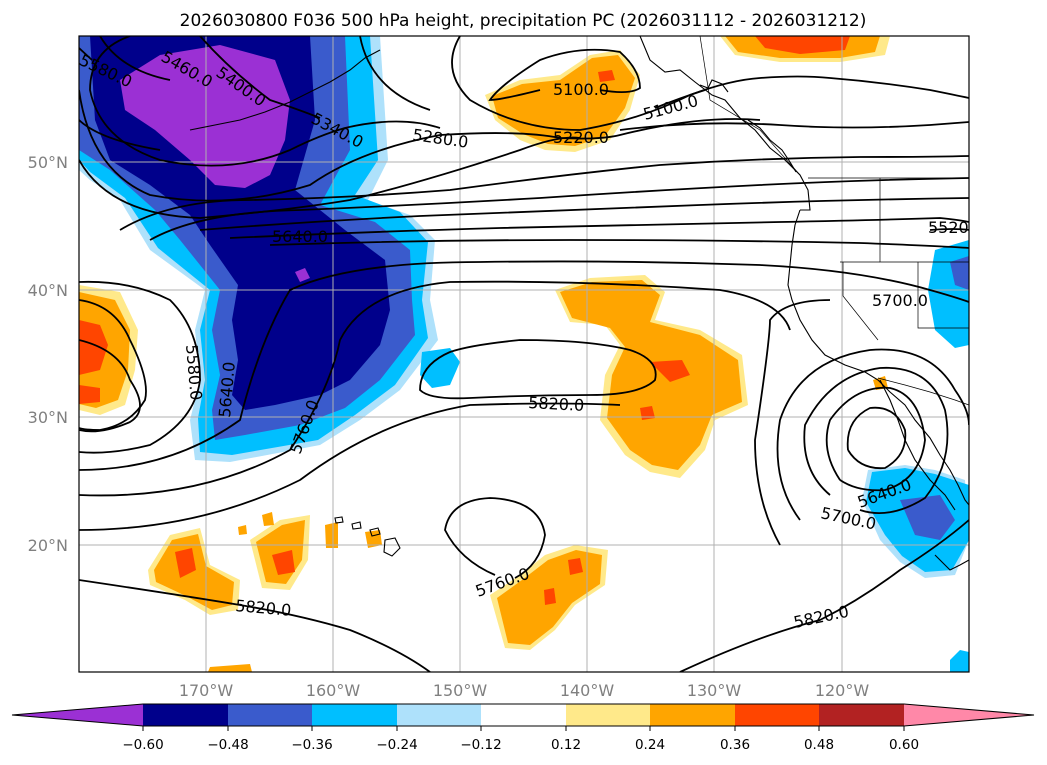  I want to click on contour-5820-se-ring, so click(792, 422).